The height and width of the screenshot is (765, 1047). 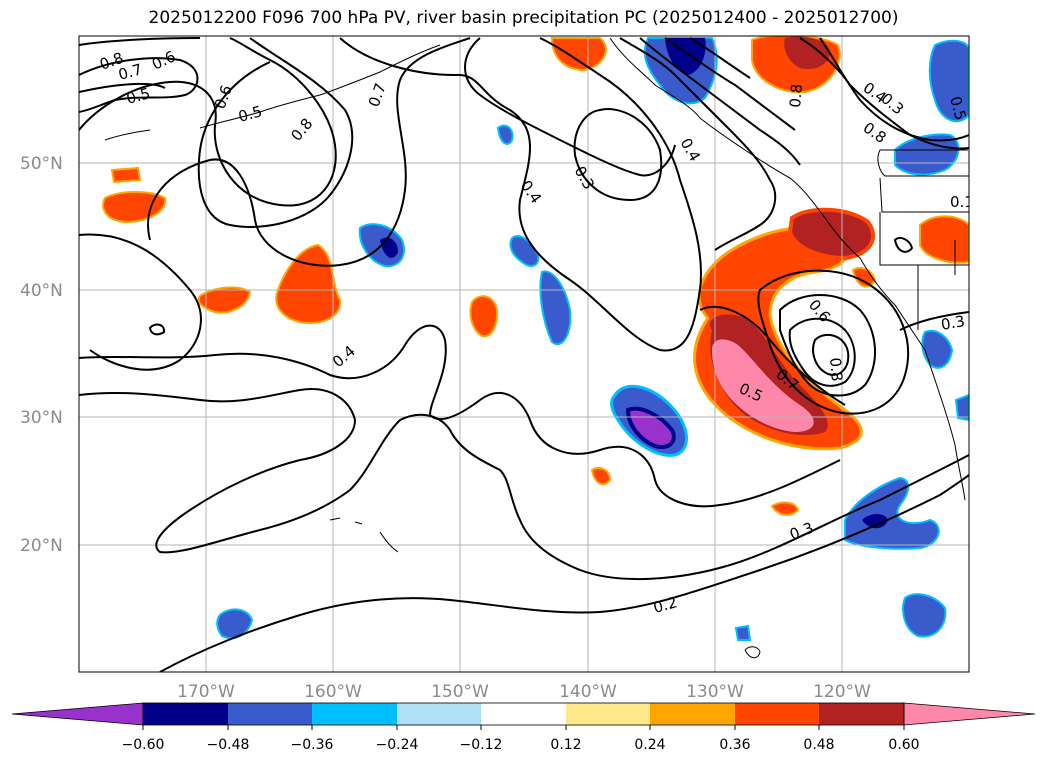 I want to click on lat-label: 30°N, so click(x=41, y=418).